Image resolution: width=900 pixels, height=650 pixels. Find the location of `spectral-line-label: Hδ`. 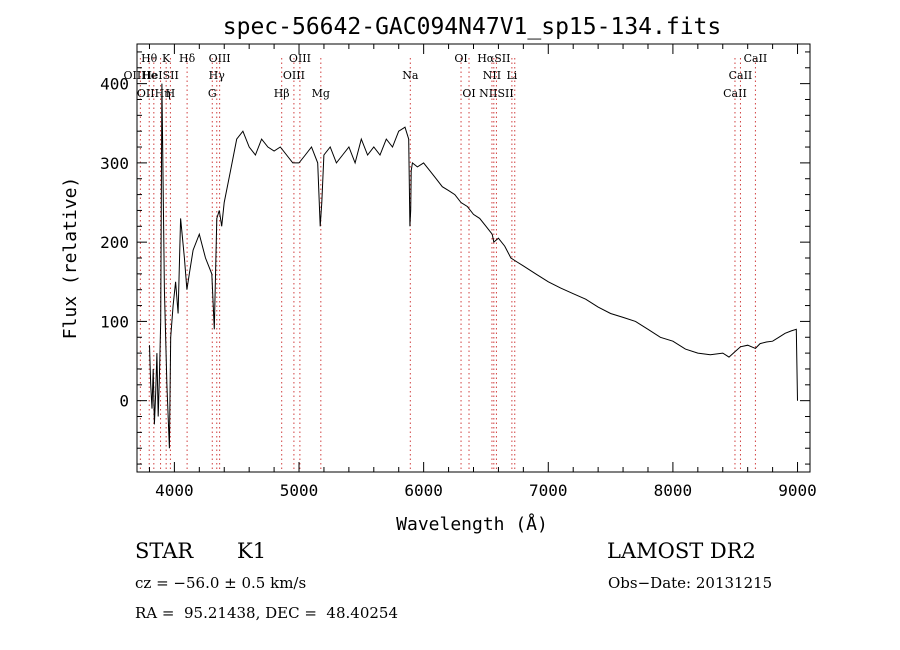

spectral-line-label: Hδ is located at coordinates (187, 58).